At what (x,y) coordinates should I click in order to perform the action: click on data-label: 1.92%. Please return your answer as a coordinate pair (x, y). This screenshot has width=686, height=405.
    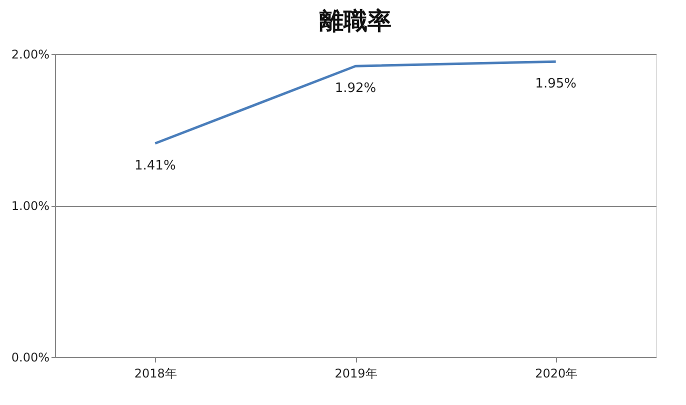
    Looking at the image, I should click on (355, 88).